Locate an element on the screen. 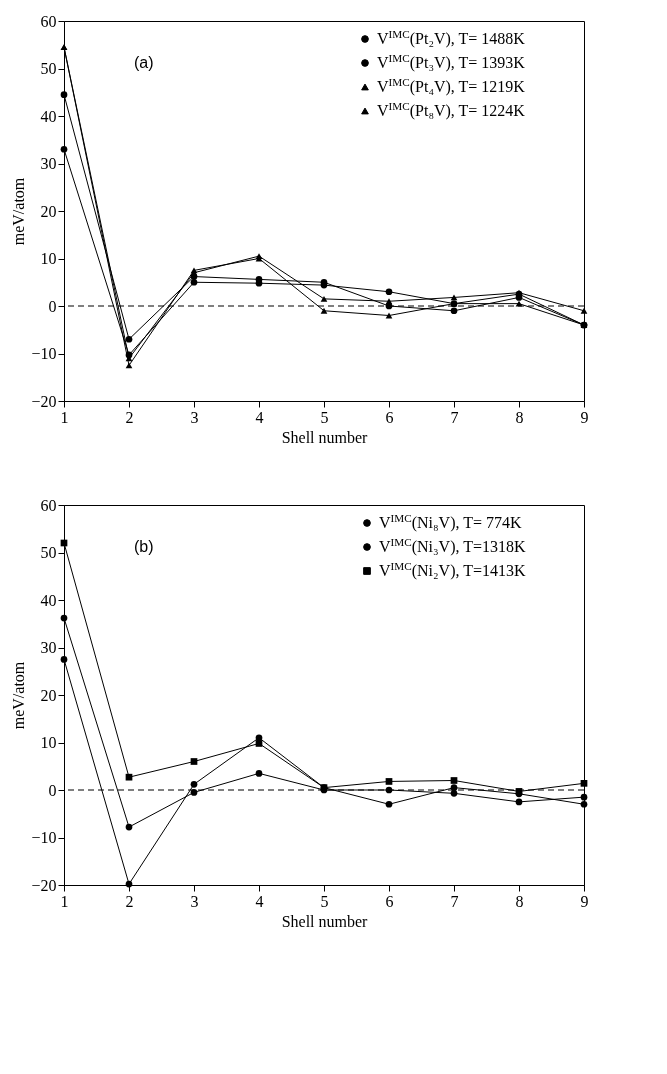  legend-label: V$^{IMC}$(Pt₈V), T= 1224K is located at coordinates (451, 110).